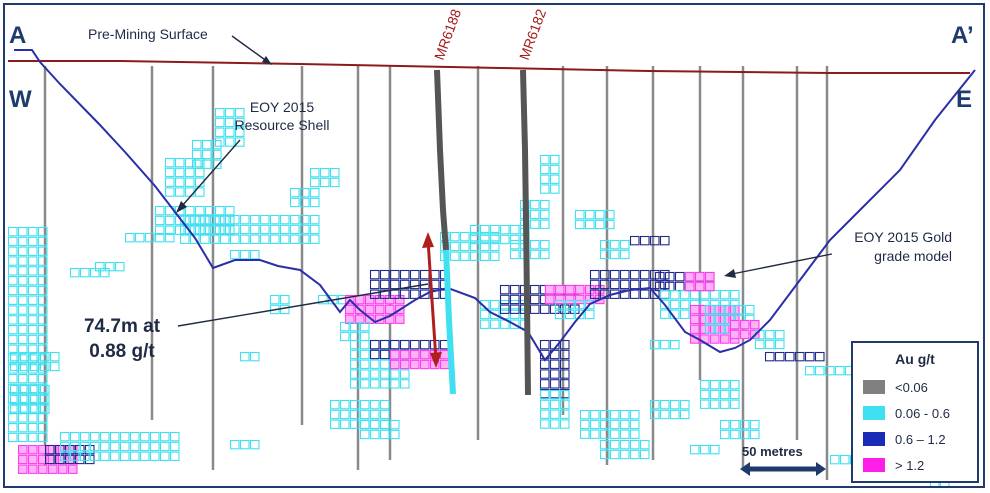 The width and height of the screenshot is (990, 493). Describe the element at coordinates (922, 413) in the screenshot. I see `legend-item-label: 0.06 - 0.6` at that location.